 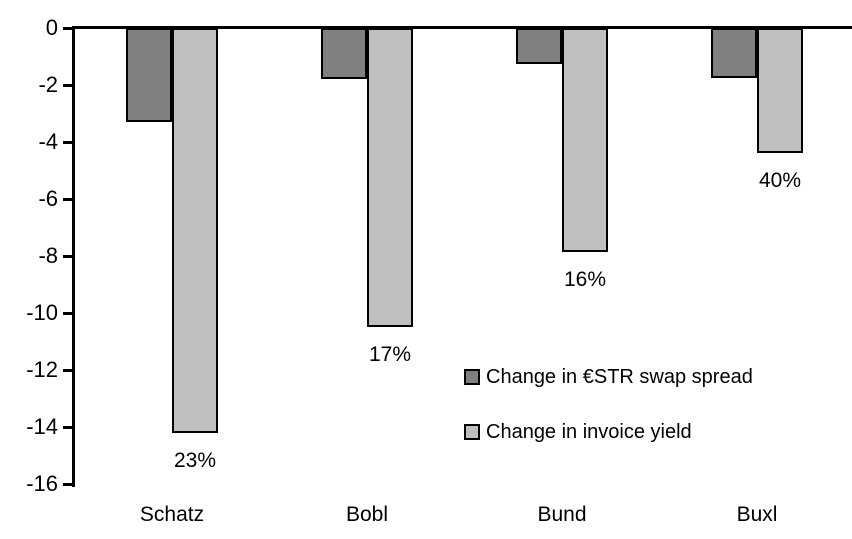 What do you see at coordinates (472, 432) in the screenshot?
I see `legend-swatch-light-icon` at bounding box center [472, 432].